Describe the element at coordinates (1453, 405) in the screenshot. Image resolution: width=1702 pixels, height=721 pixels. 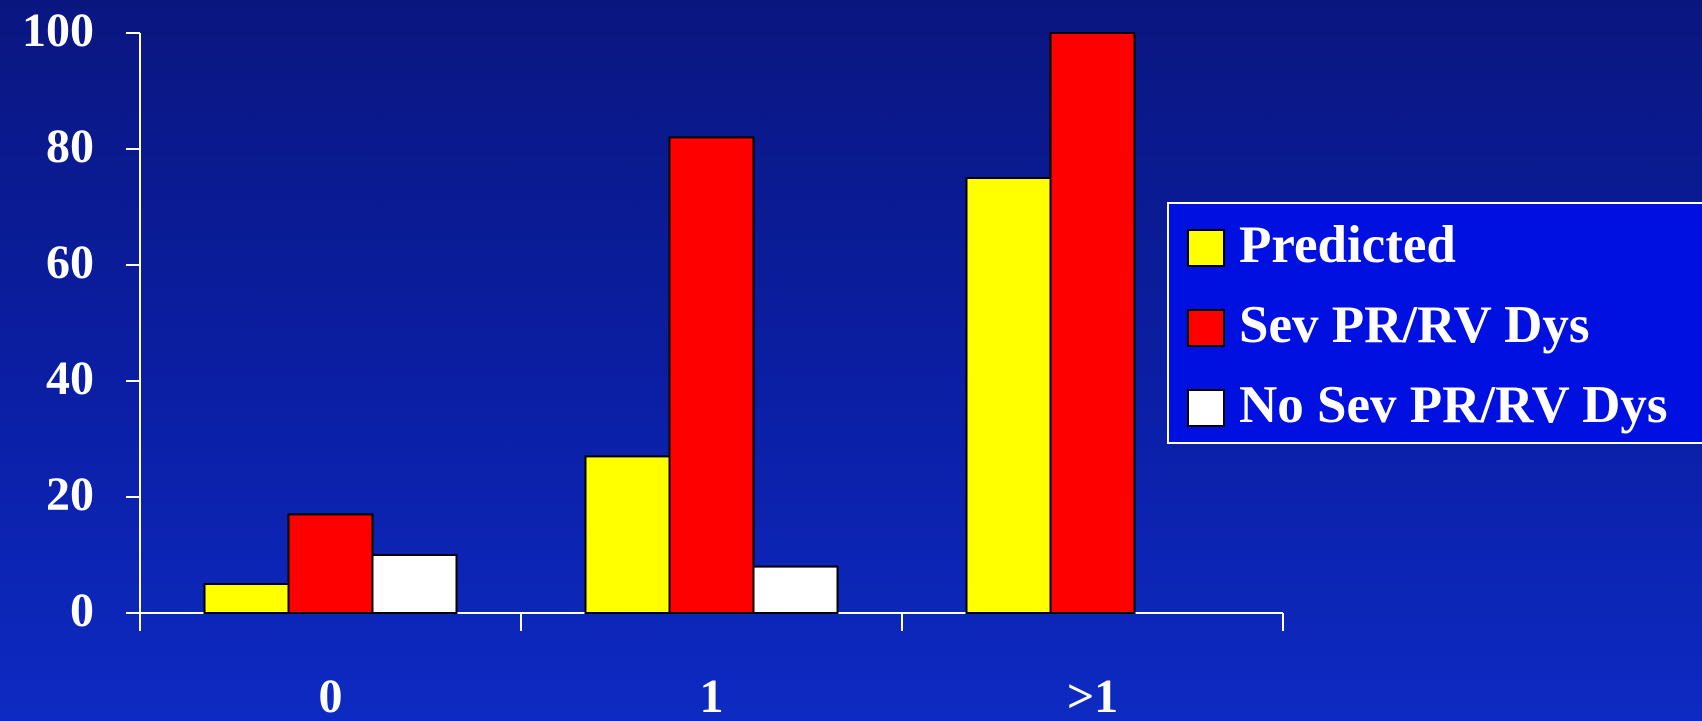
I see `legend-label: No Sev PR/RV Dys` at that location.